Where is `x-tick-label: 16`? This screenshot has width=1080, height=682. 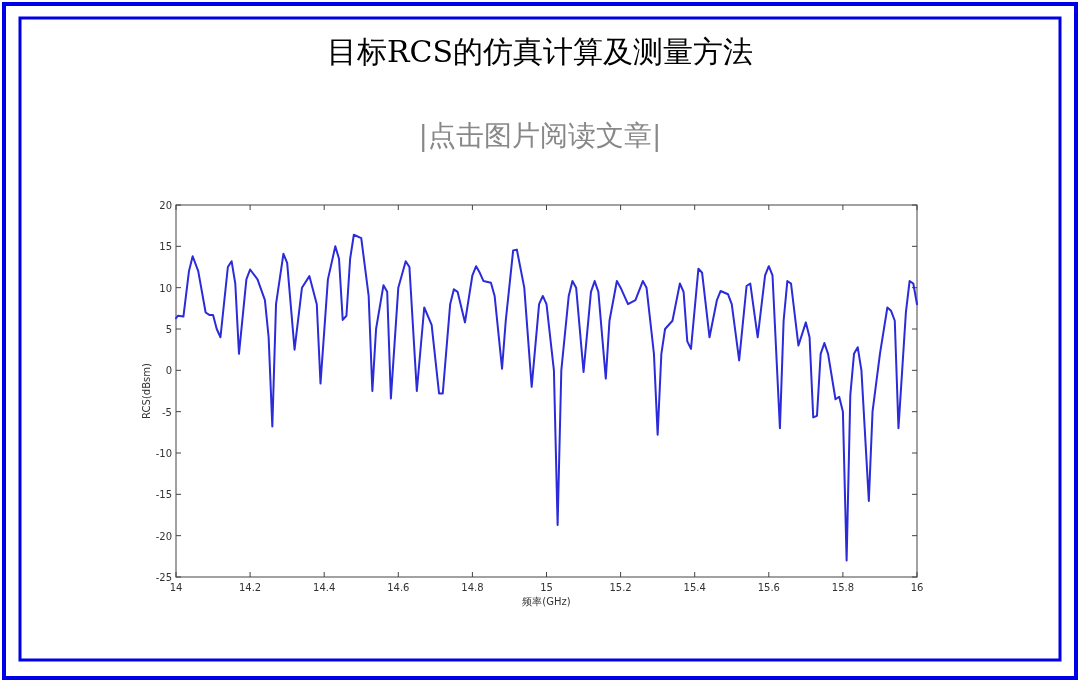
x-tick-label: 16 is located at coordinates (917, 587).